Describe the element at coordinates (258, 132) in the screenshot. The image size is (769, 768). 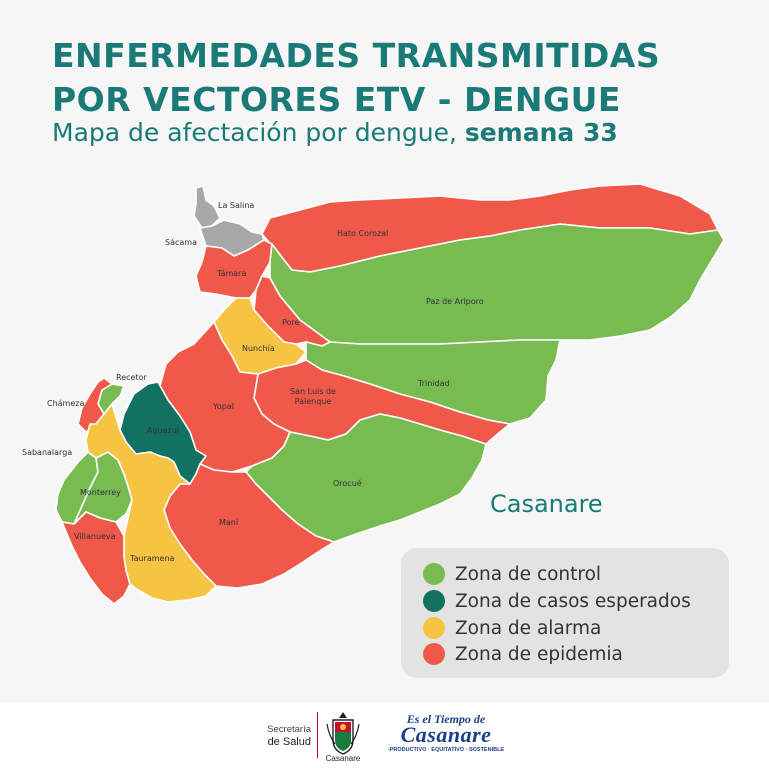
I see `subtitle-prefix: Mapa de afectación por dengue,` at that location.